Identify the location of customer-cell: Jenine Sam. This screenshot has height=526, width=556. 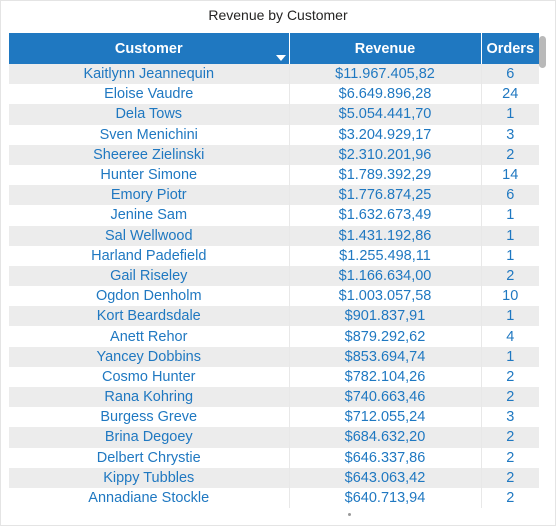
(149, 215).